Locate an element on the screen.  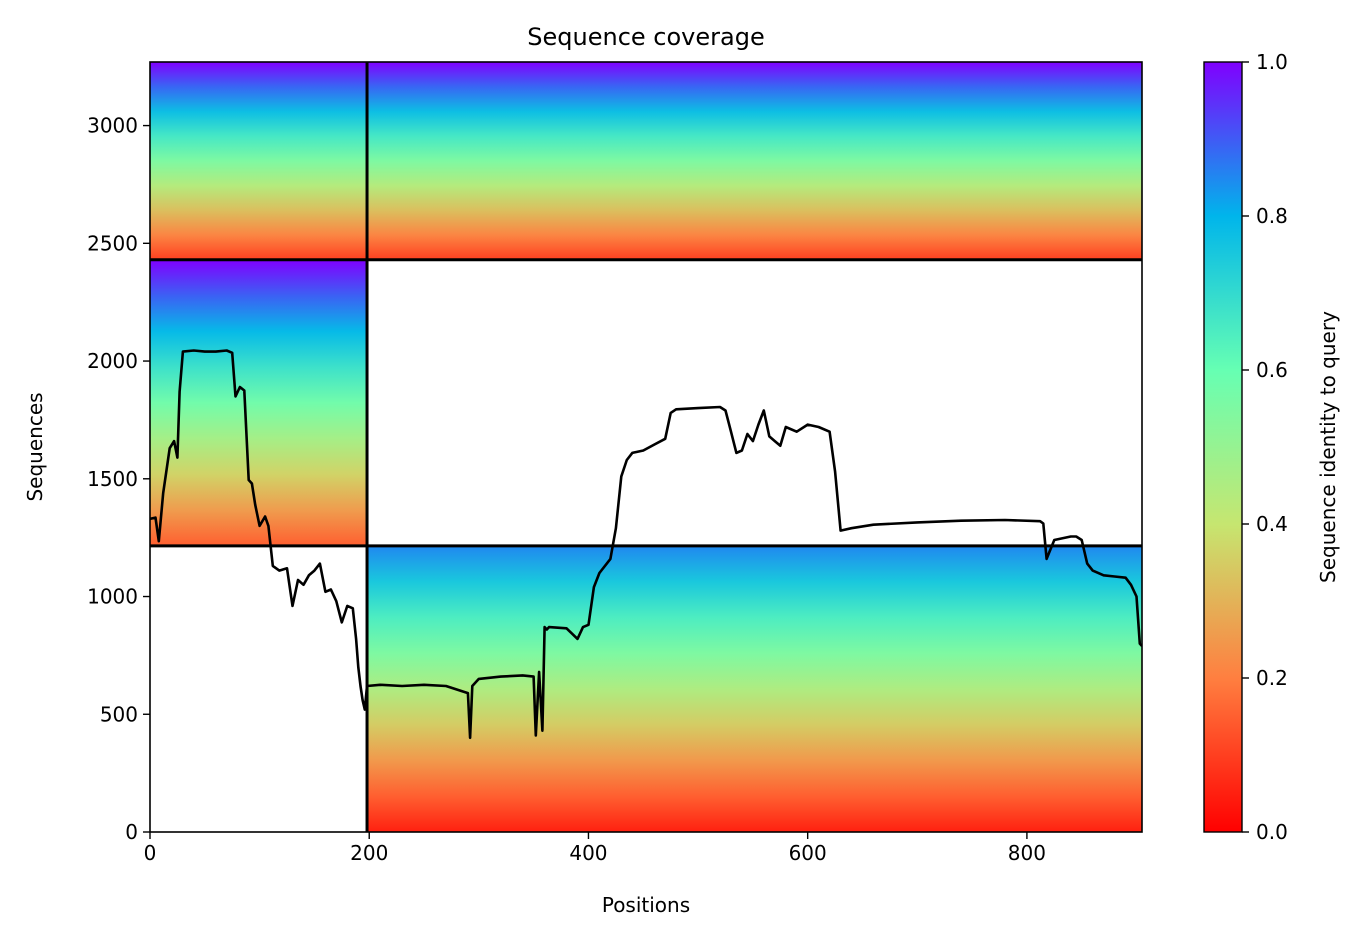
colorbar-tick-label: 0.8 is located at coordinates (1272, 216).